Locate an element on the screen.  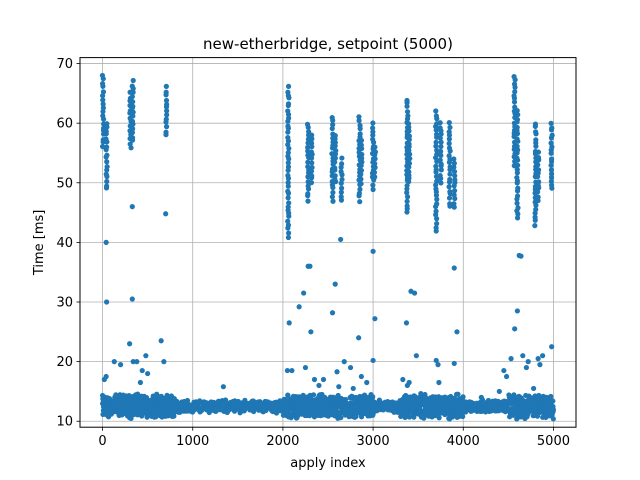
y-tick-label: 30 is located at coordinates (64, 303).